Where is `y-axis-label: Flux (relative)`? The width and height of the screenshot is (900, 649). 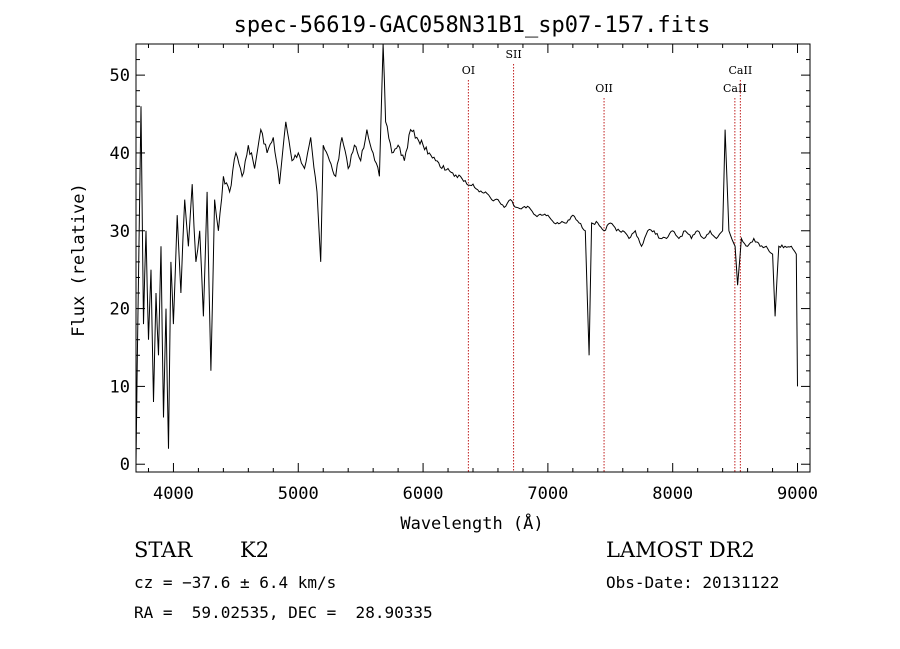 y-axis-label: Flux (relative) is located at coordinates (79, 260).